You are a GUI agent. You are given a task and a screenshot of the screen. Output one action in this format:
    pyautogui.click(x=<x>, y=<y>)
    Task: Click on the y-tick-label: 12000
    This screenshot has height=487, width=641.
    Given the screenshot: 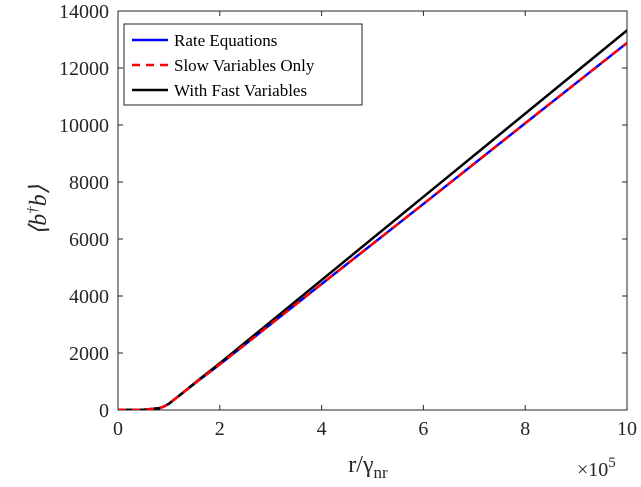 What is the action you would take?
    pyautogui.click(x=84, y=69)
    